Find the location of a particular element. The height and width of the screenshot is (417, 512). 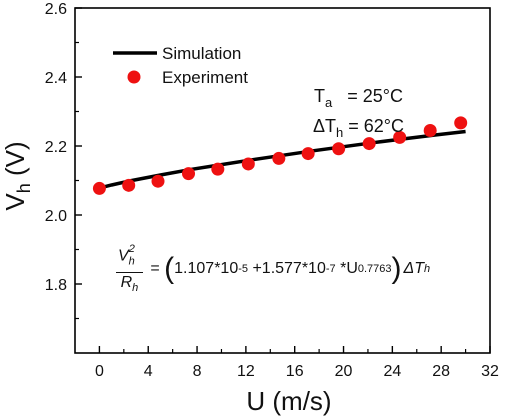

eq-right-paren: ) is located at coordinates (396, 269).